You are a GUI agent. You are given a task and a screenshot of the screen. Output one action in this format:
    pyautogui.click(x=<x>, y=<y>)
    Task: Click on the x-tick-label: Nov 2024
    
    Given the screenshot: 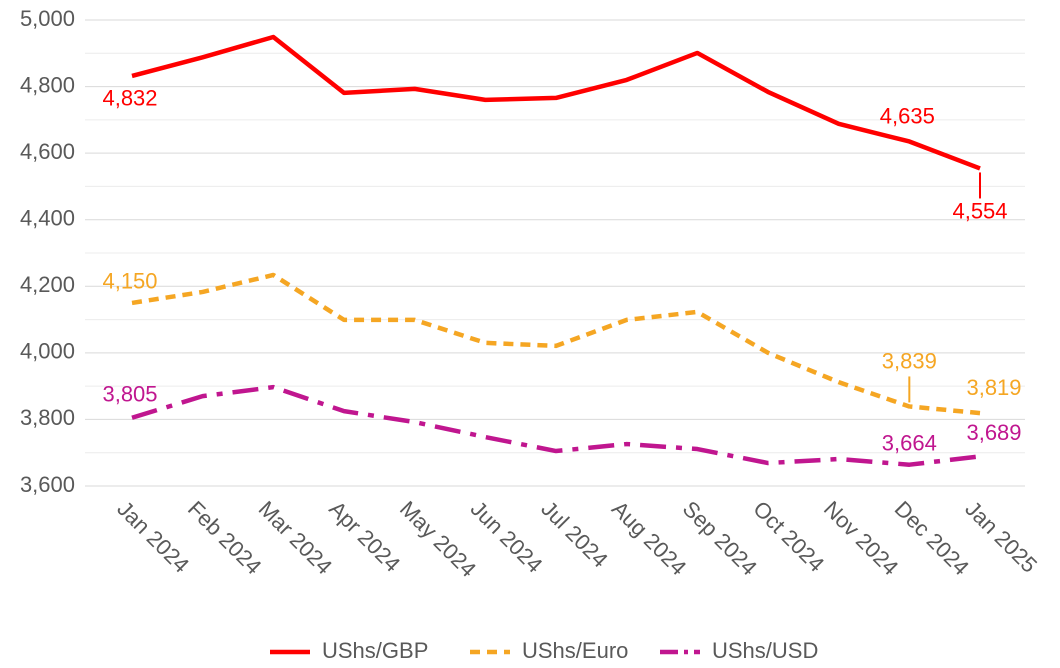 What is the action you would take?
    pyautogui.click(x=861, y=538)
    